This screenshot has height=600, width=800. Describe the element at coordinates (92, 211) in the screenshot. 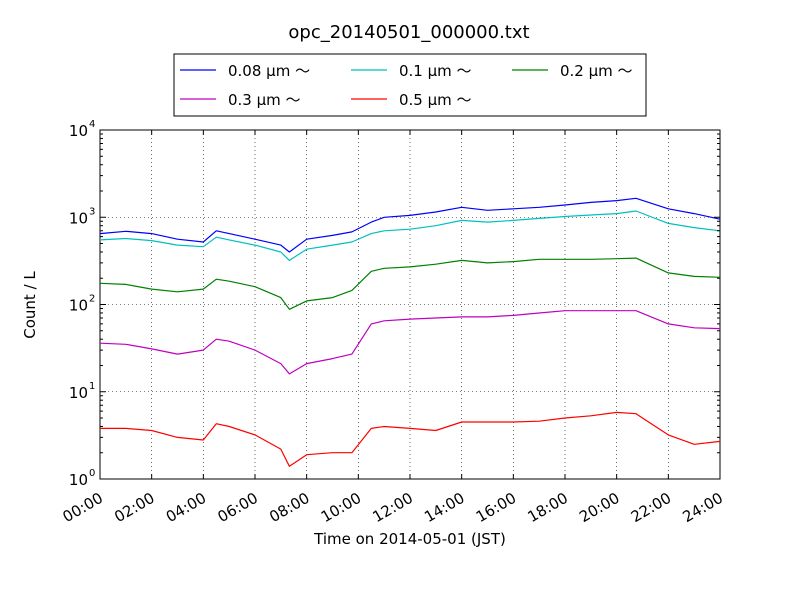

I see `y-tick-exponent: 3` at that location.